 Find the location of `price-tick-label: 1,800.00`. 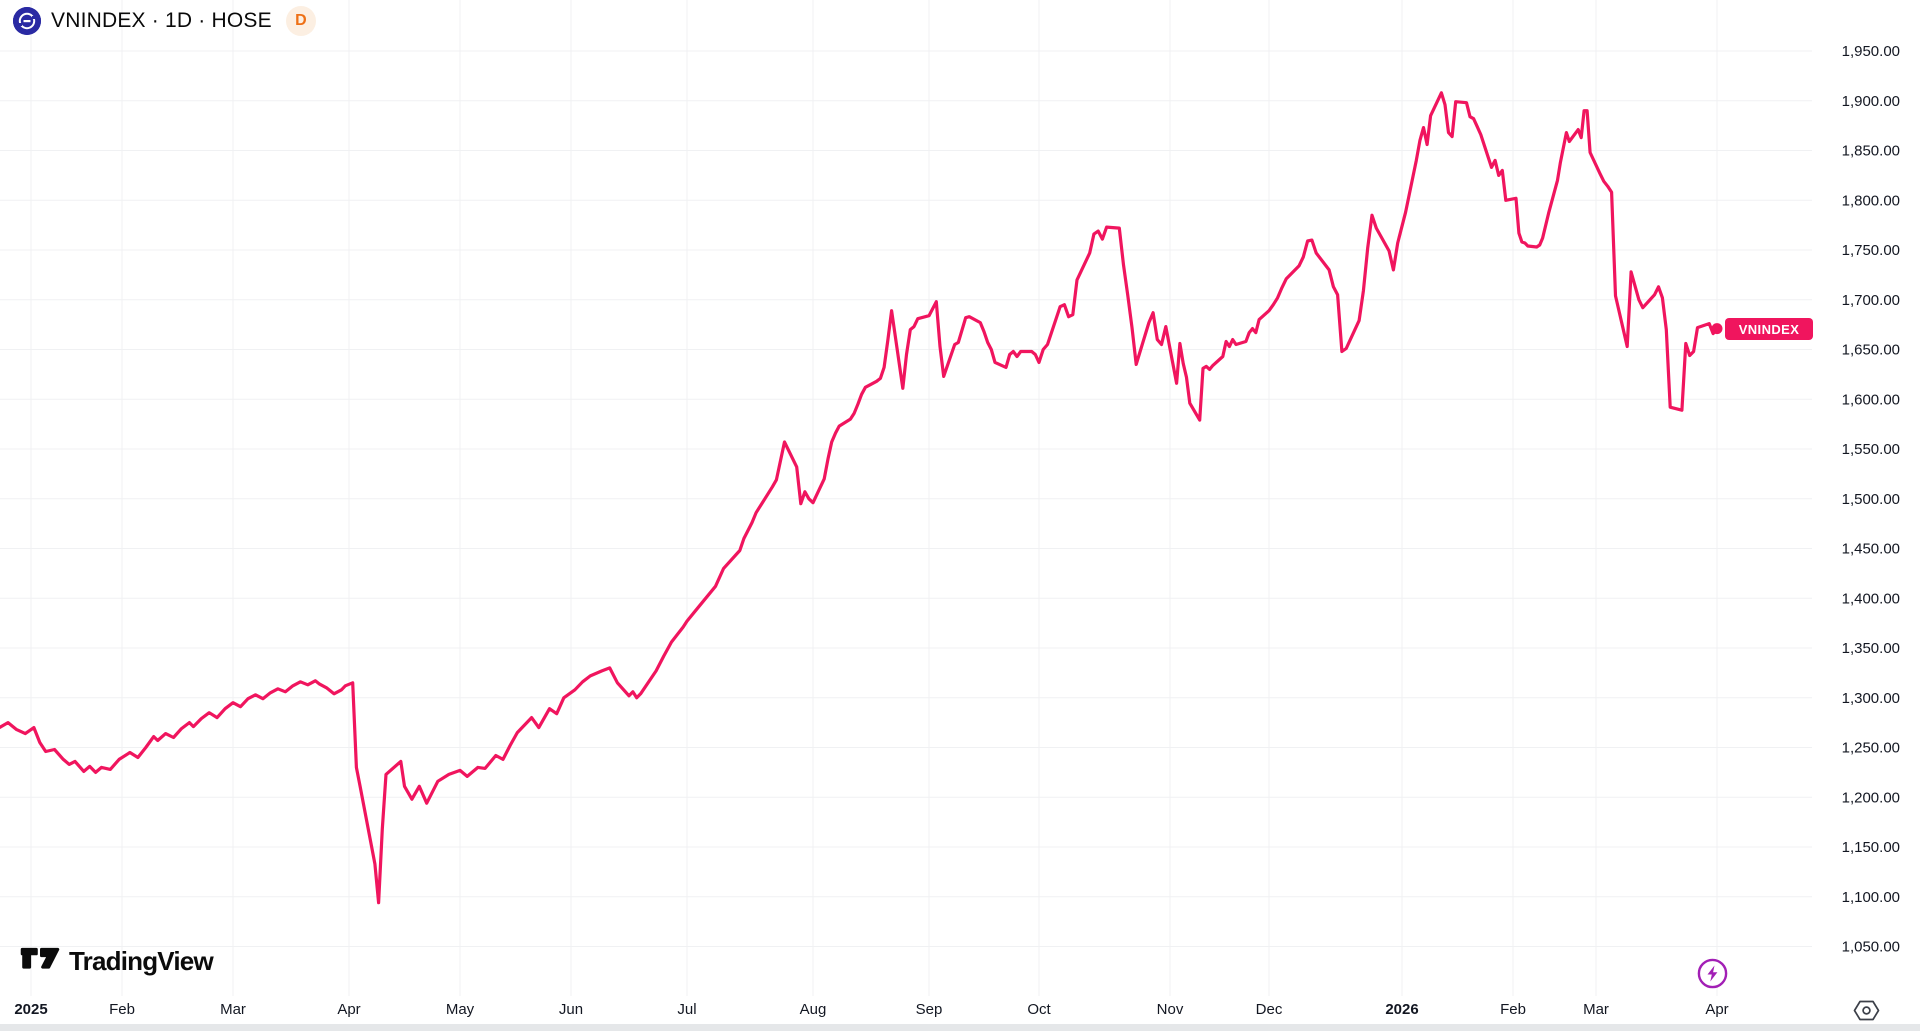

price-tick-label: 1,800.00 is located at coordinates (1871, 200).